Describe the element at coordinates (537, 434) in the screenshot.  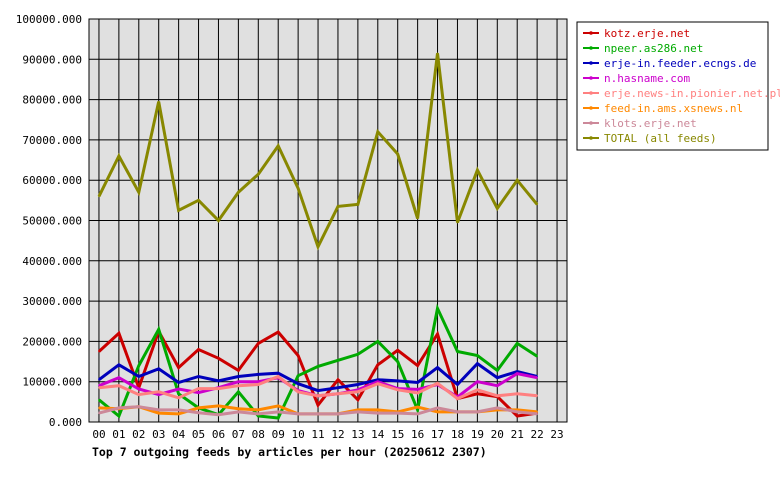
I see `x-tick-label: 22` at that location.